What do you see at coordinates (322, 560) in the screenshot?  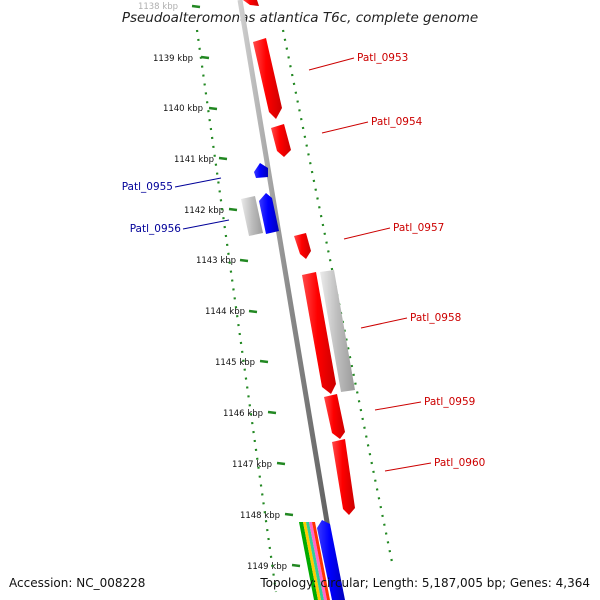 I see `feature-cluster-bottom` at bounding box center [322, 560].